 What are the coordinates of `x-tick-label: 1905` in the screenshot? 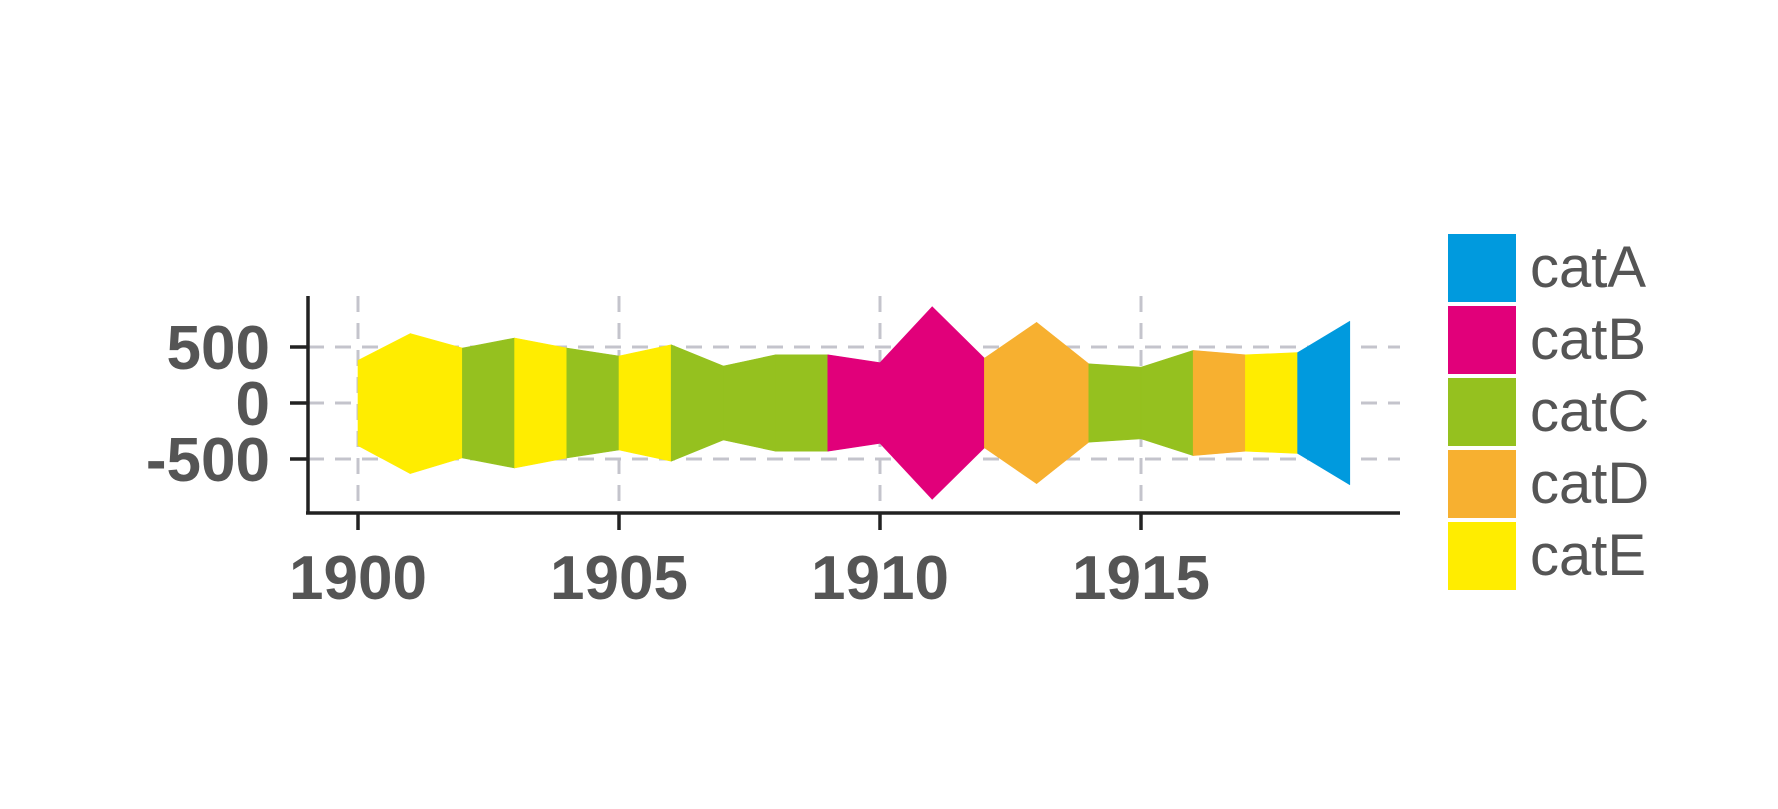 It's located at (619, 578).